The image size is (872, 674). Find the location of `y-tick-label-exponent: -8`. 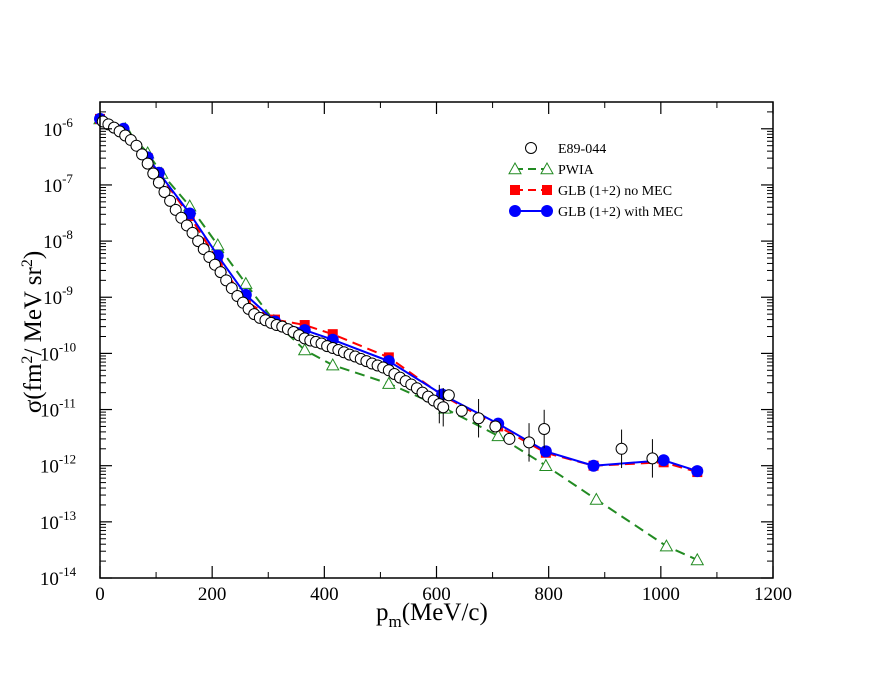

y-tick-label-exponent: -8 is located at coordinates (67, 234).